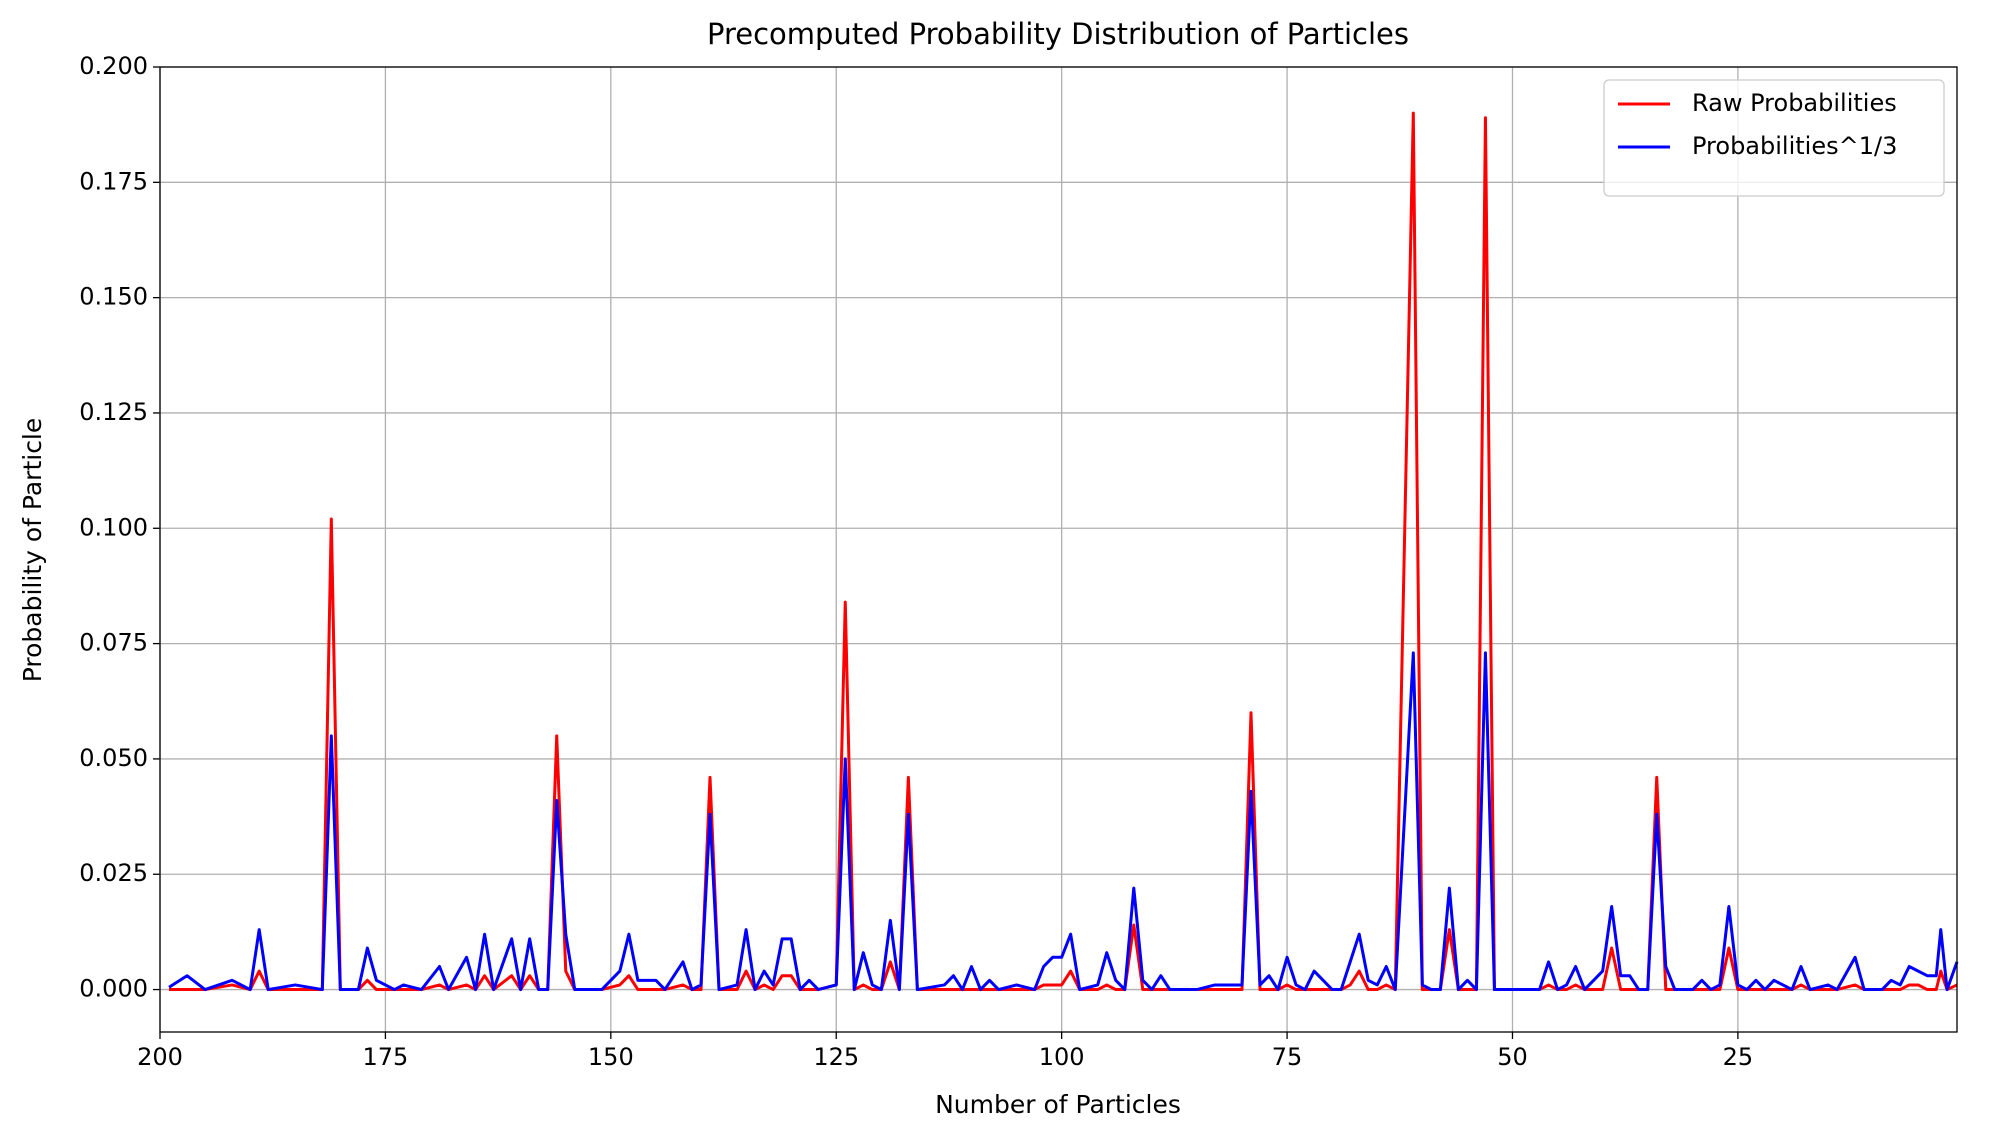 This screenshot has width=1996, height=1126. What do you see at coordinates (1287, 1057) in the screenshot?
I see `x-tick-label: 75` at bounding box center [1287, 1057].